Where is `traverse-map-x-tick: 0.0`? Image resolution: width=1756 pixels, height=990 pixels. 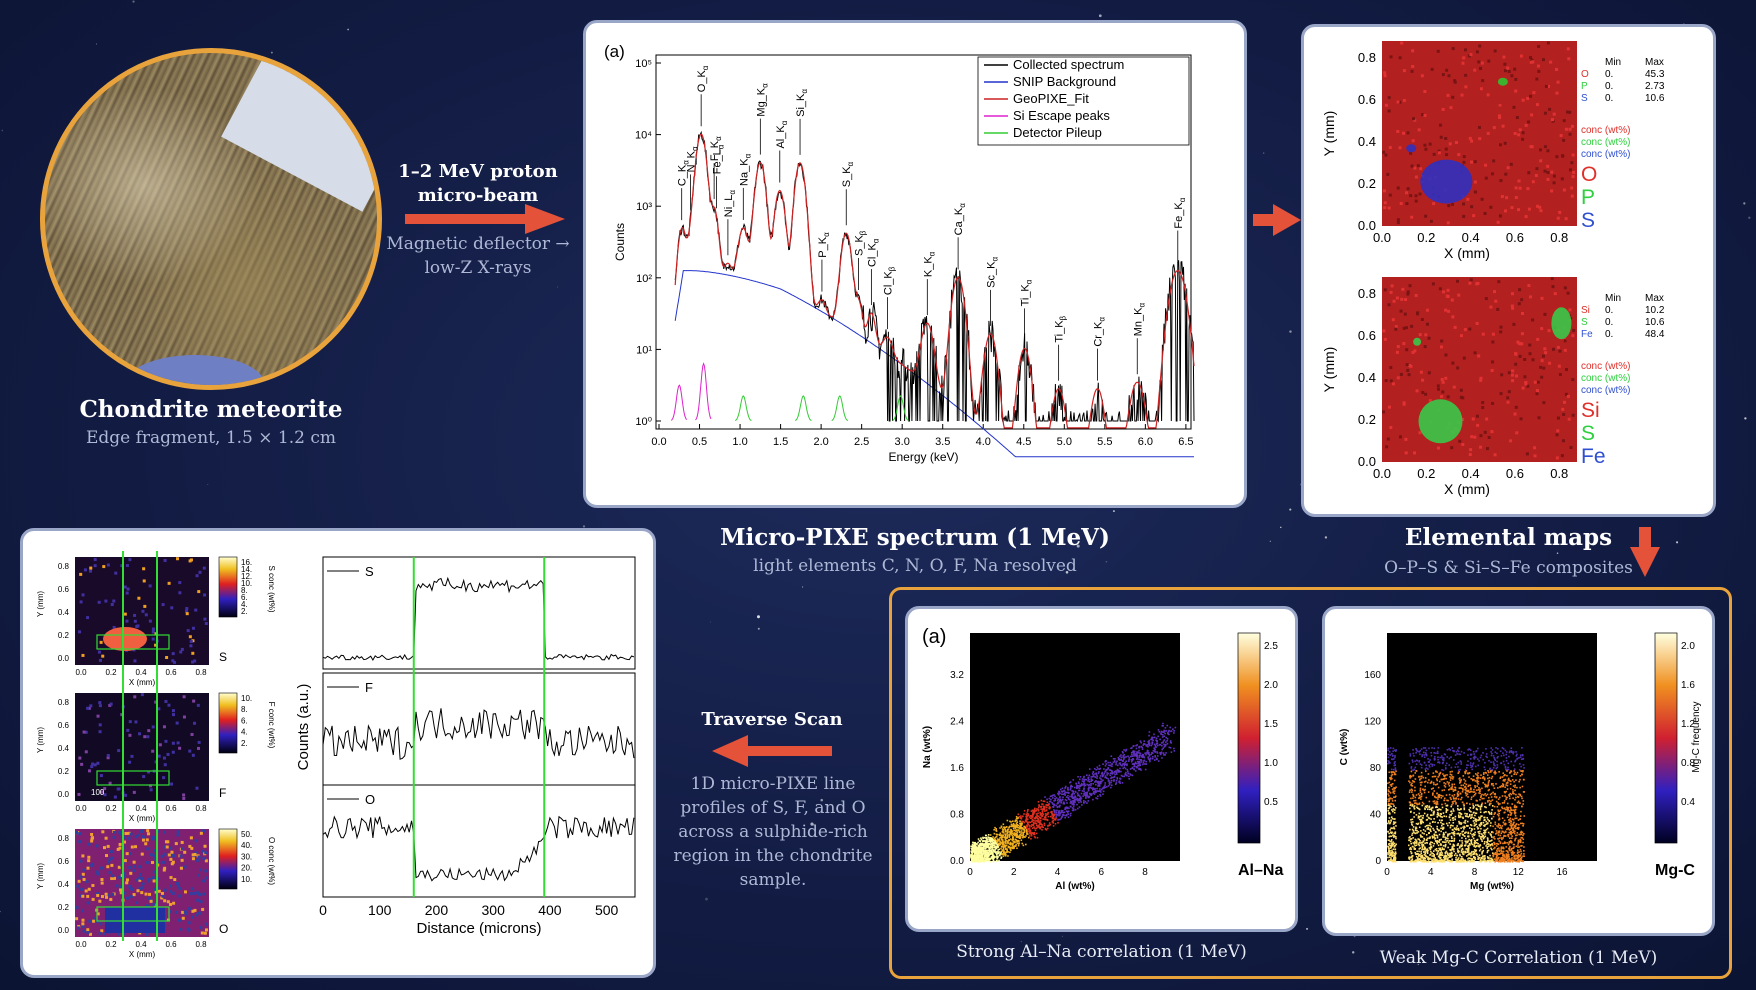
traverse-map-x-tick: 0.0 is located at coordinates (81, 672).